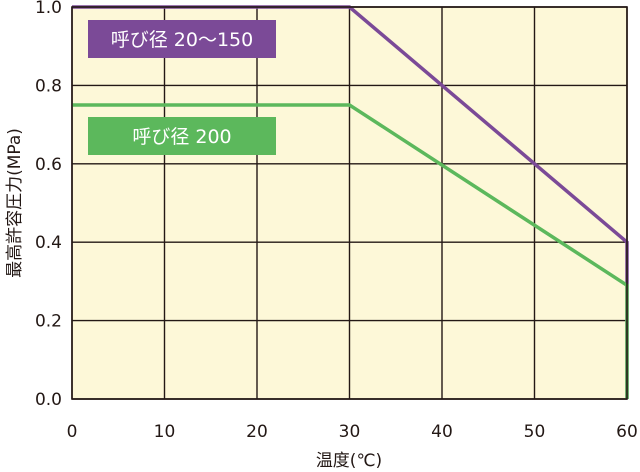  What do you see at coordinates (627, 432) in the screenshot?
I see `x-tick-label: 60` at bounding box center [627, 432].